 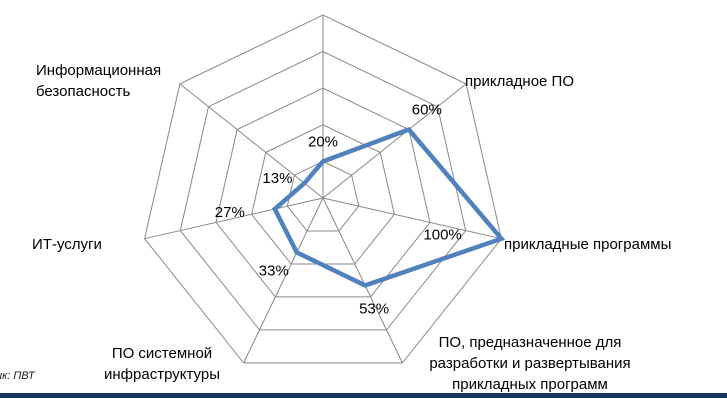 I want to click on data-label: 53%, so click(x=374, y=308).